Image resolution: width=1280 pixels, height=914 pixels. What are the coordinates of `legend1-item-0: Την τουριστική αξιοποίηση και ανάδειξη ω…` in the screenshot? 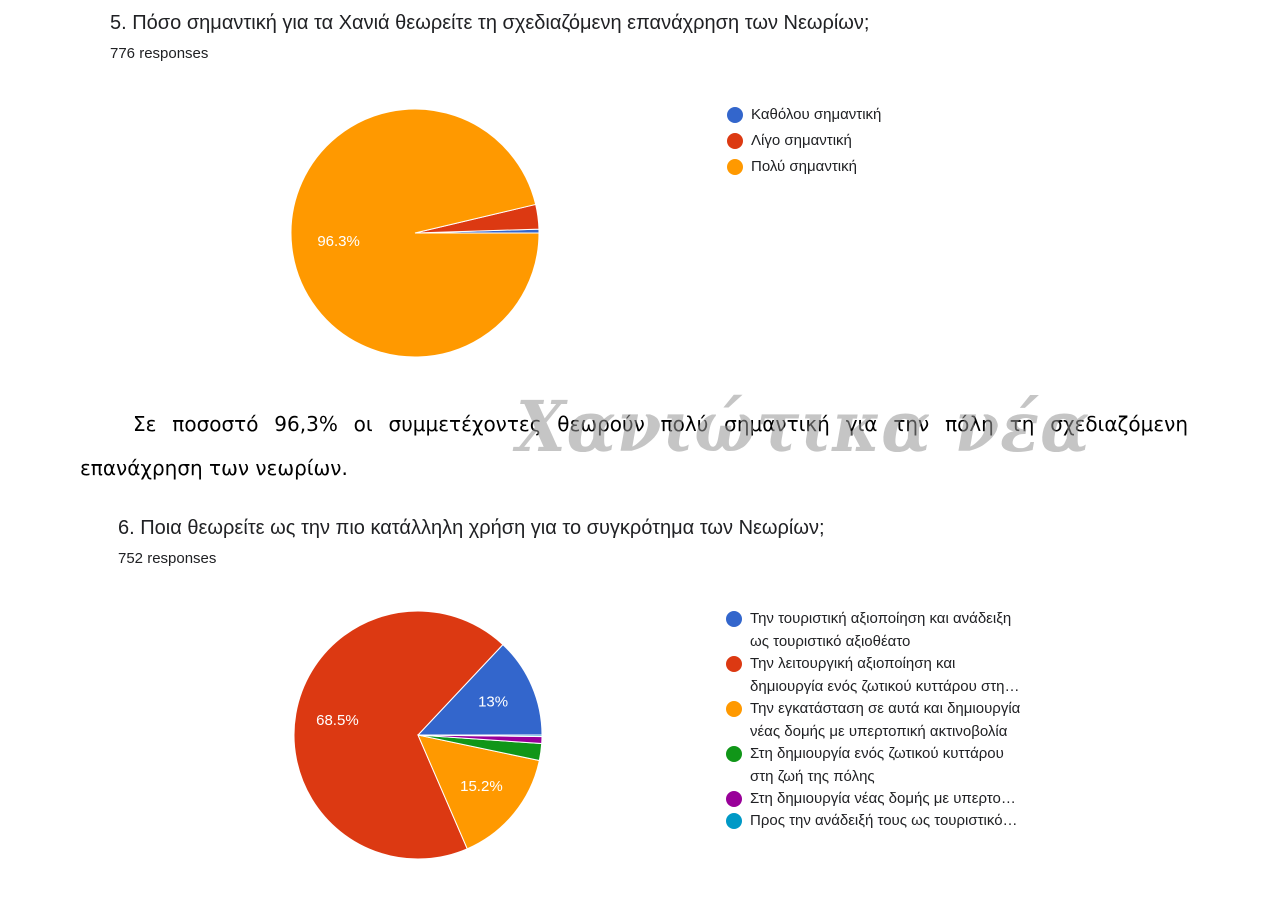 It's located at (873, 631).